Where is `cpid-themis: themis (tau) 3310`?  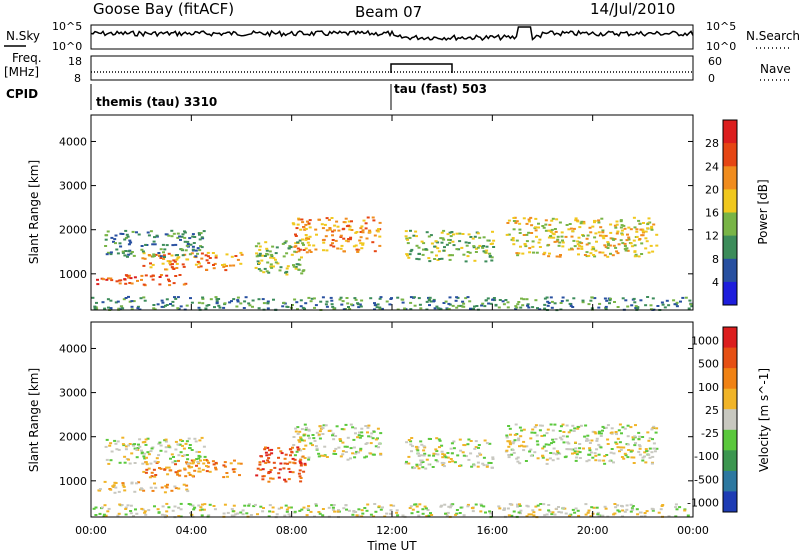
cpid-themis: themis (tau) 3310 is located at coordinates (156, 102).